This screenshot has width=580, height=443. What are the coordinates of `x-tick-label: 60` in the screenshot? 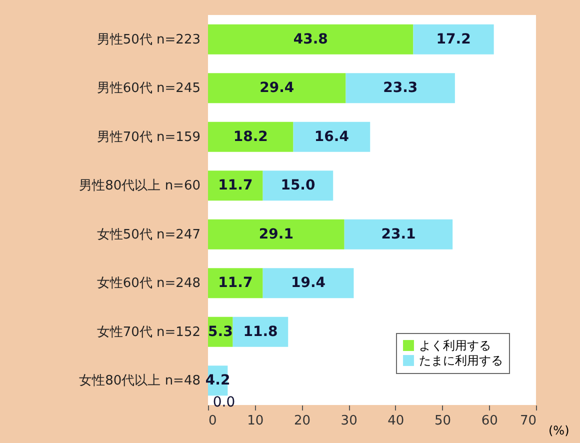 It's located at (489, 421).